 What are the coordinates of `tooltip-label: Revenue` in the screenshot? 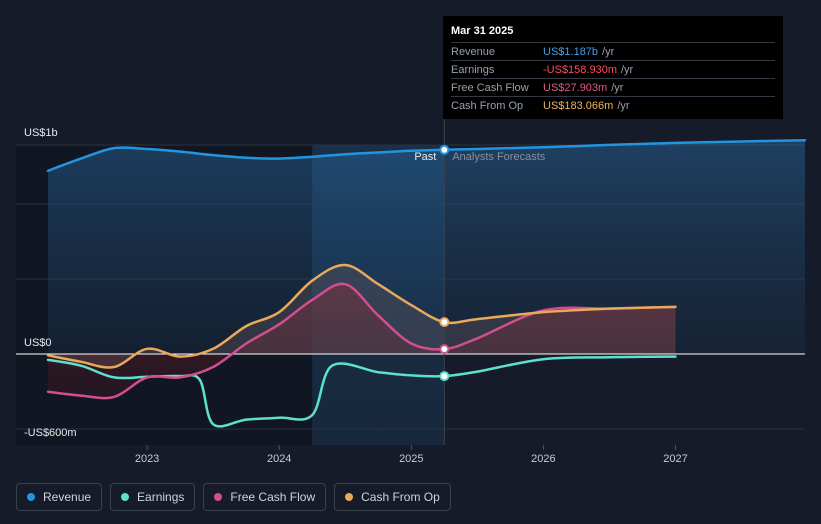 It's located at (473, 51).